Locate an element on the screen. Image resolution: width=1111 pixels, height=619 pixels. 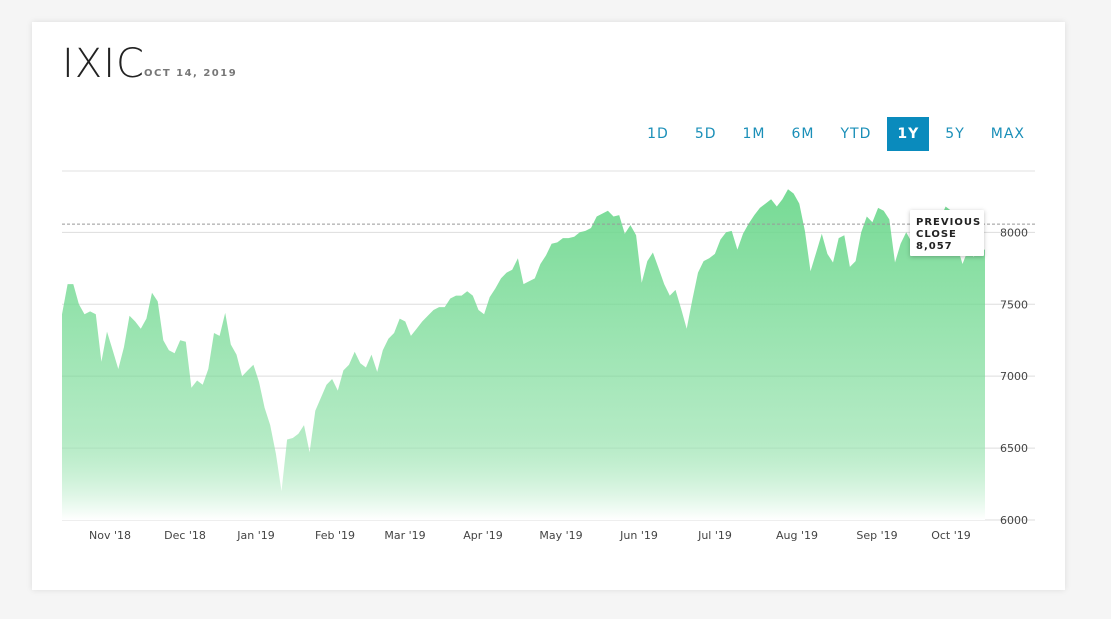
x-tick-label: Jul '19 is located at coordinates (714, 535).